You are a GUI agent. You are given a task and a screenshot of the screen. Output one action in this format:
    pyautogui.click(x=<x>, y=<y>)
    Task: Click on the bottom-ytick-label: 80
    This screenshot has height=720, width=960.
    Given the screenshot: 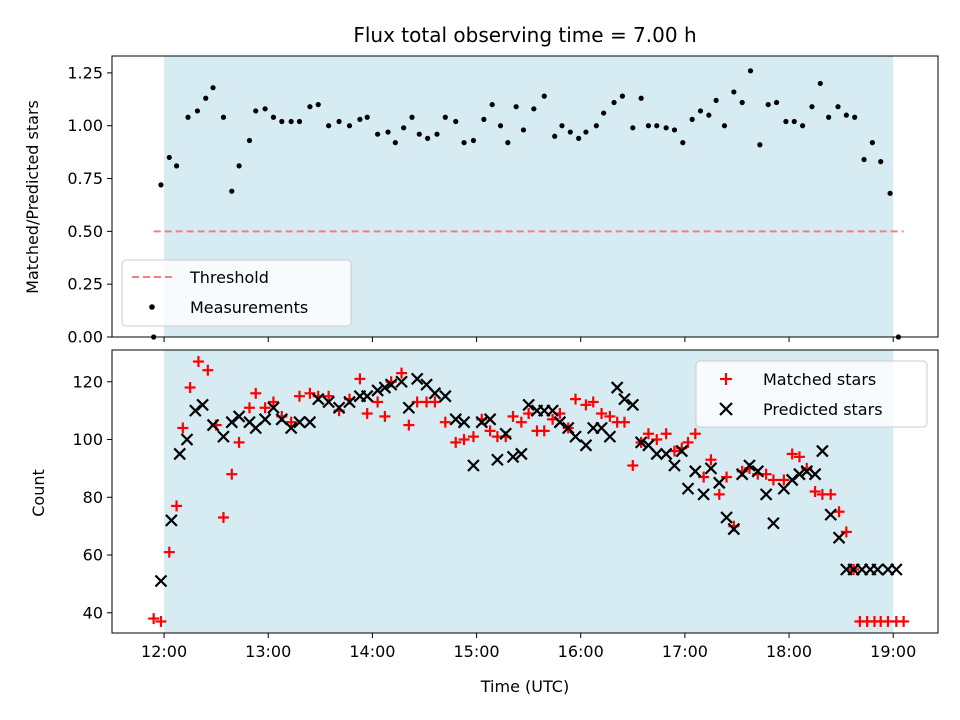 What is the action you would take?
    pyautogui.click(x=93, y=497)
    